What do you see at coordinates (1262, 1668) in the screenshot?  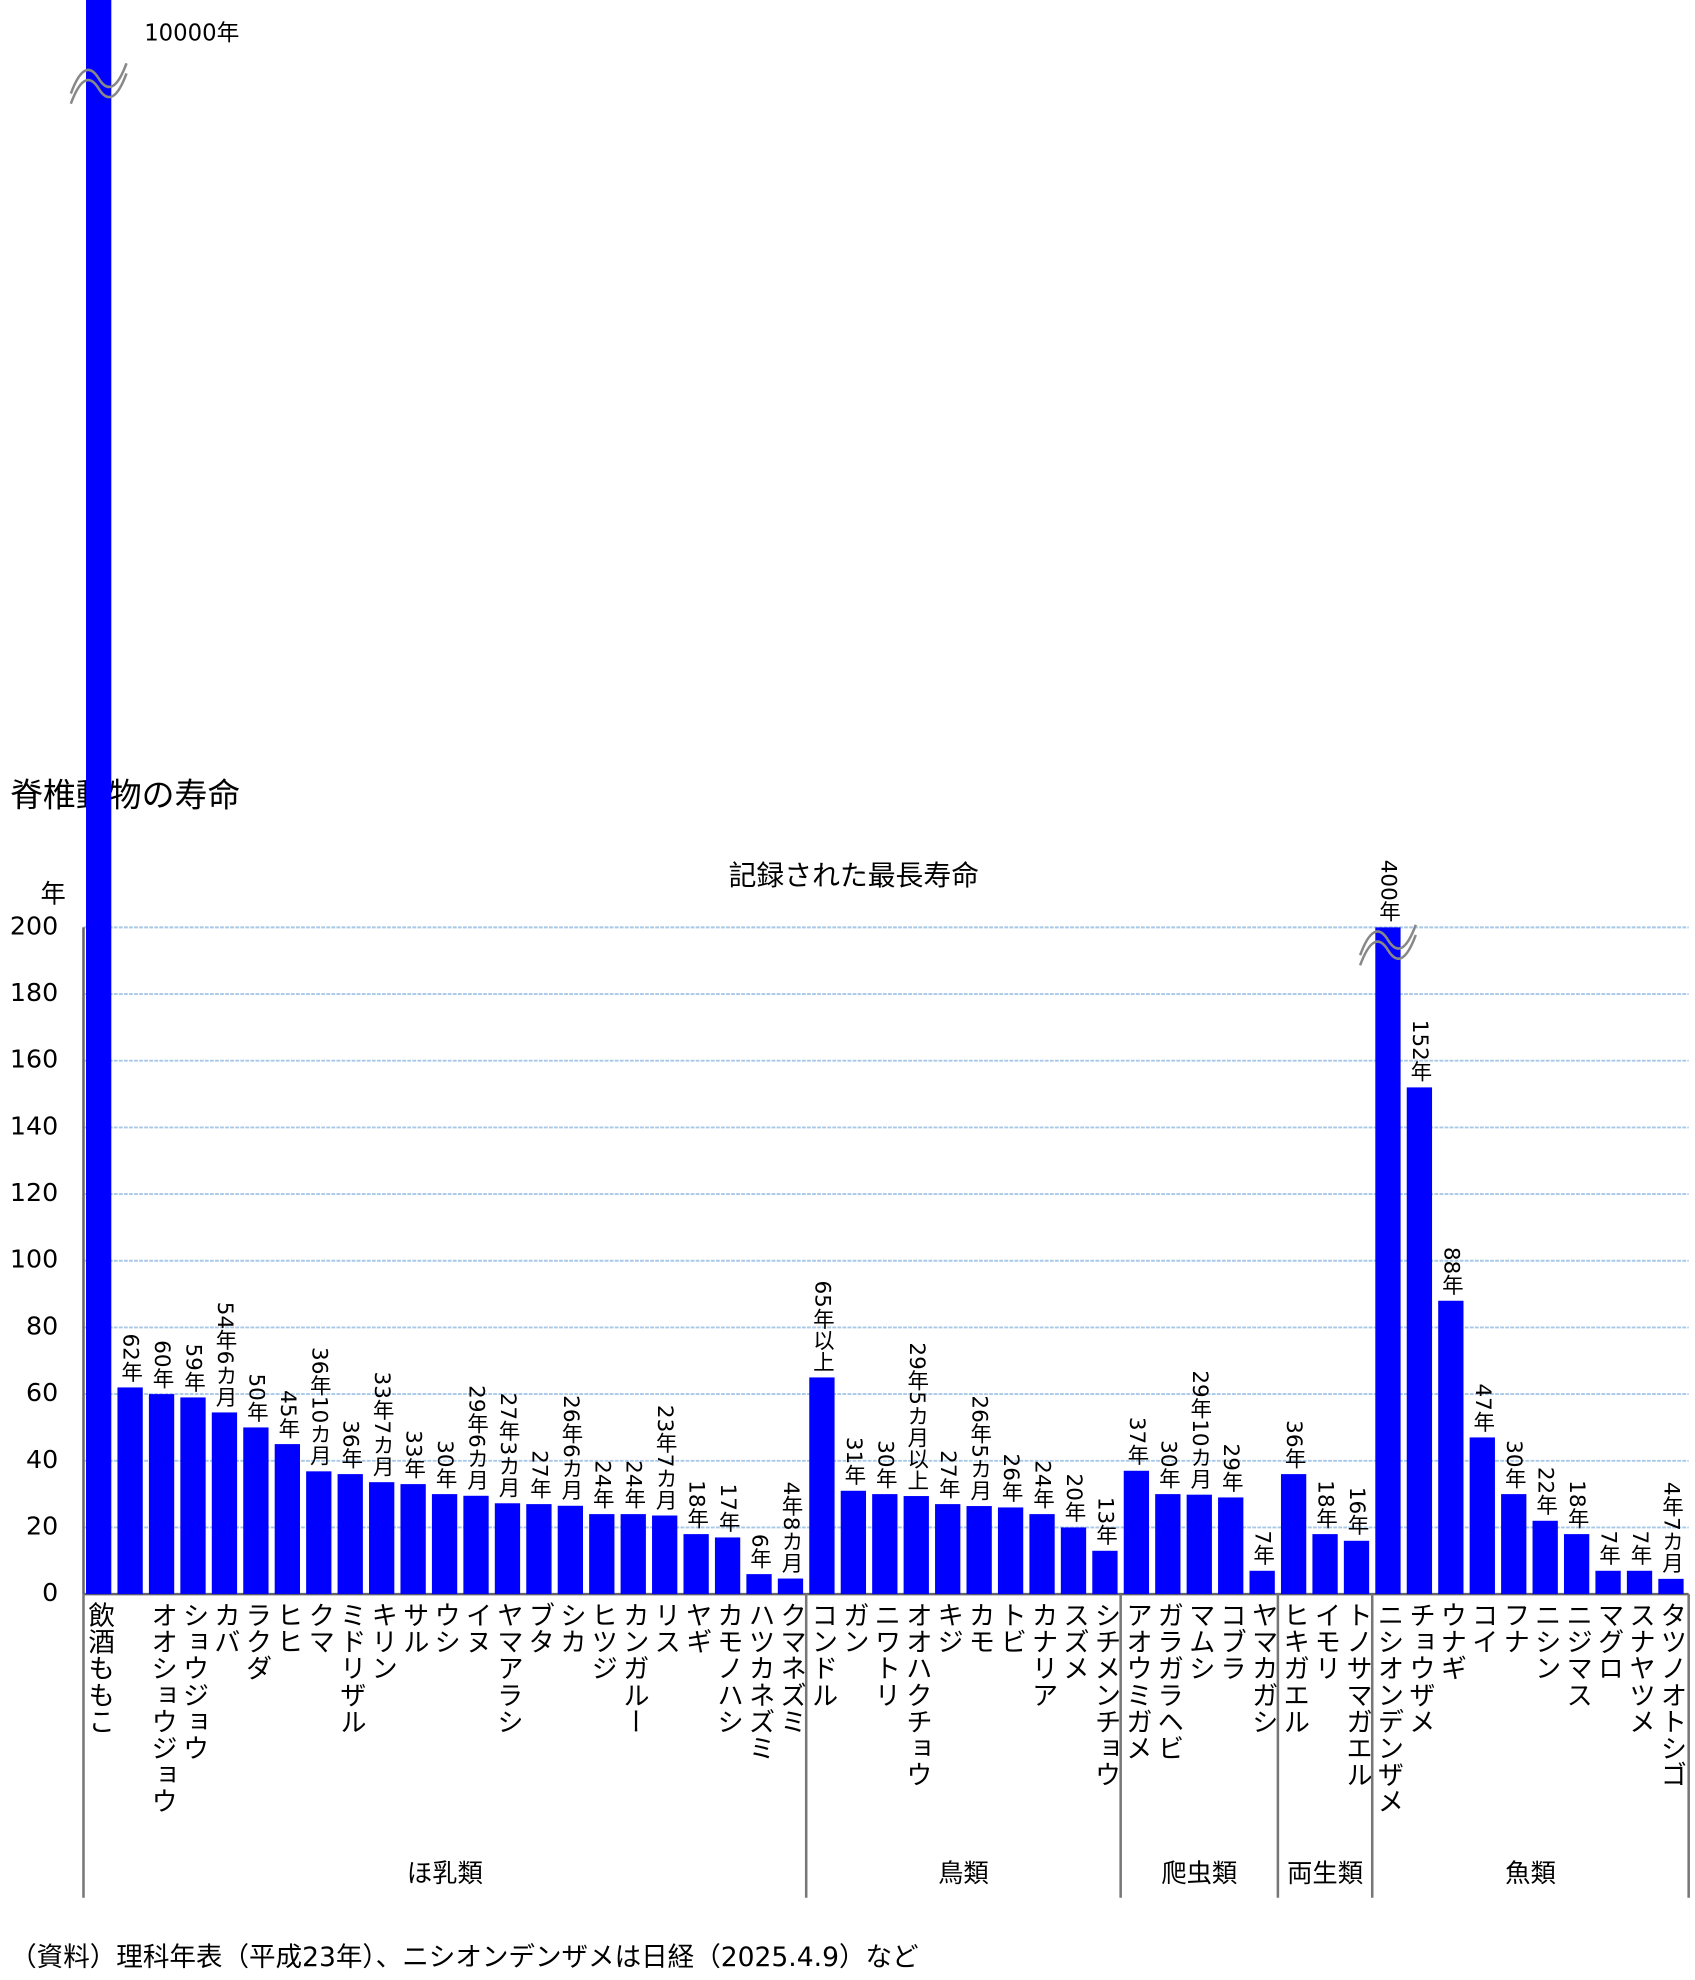 I see `x-tick-label: ヤマカガシ` at bounding box center [1262, 1668].